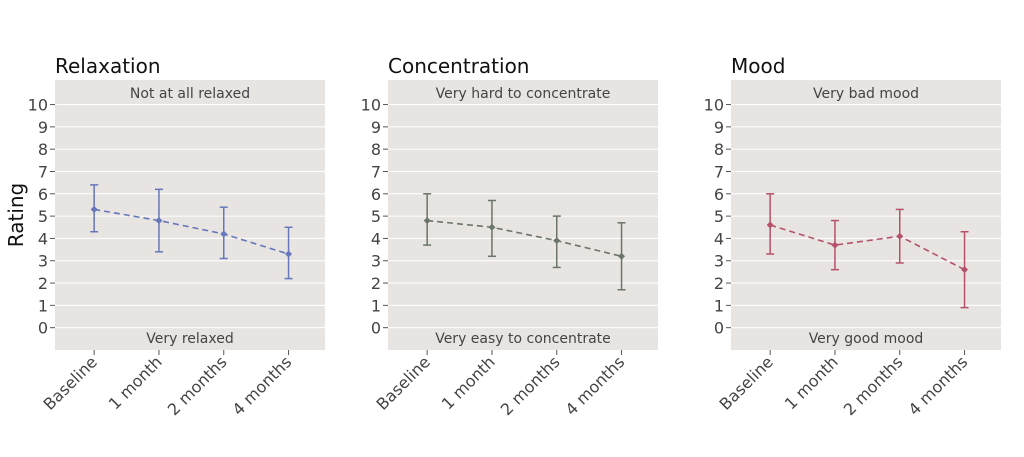 This screenshot has height=457, width=1024. I want to click on top-note: Not at all relaxed, so click(190, 94).